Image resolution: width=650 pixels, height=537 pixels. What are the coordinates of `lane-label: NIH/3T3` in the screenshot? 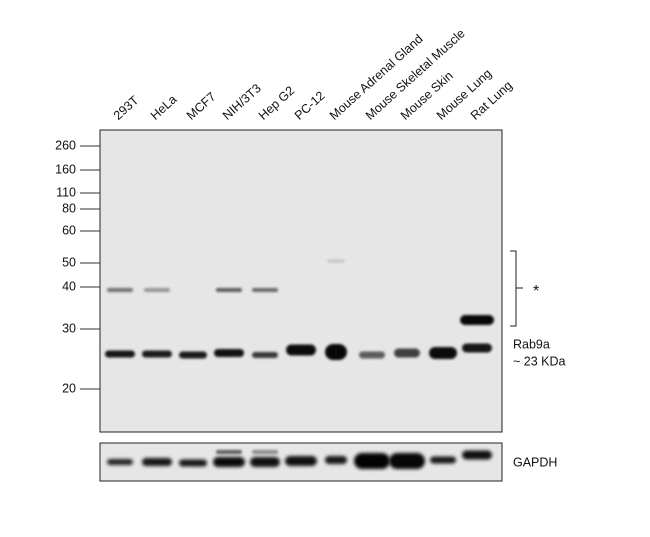 It's located at (242, 102).